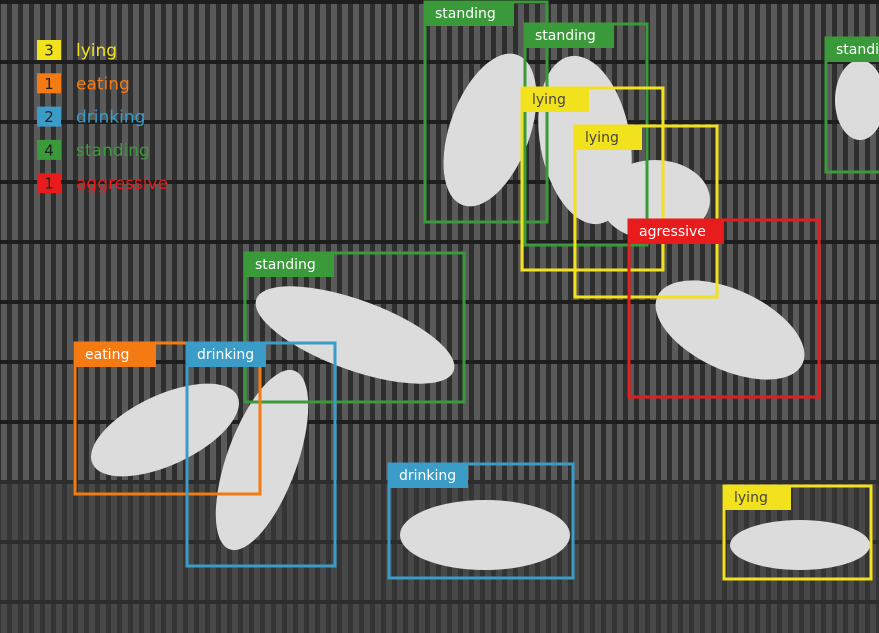  What do you see at coordinates (672, 232) in the screenshot?
I see `detection-label: agressive` at bounding box center [672, 232].